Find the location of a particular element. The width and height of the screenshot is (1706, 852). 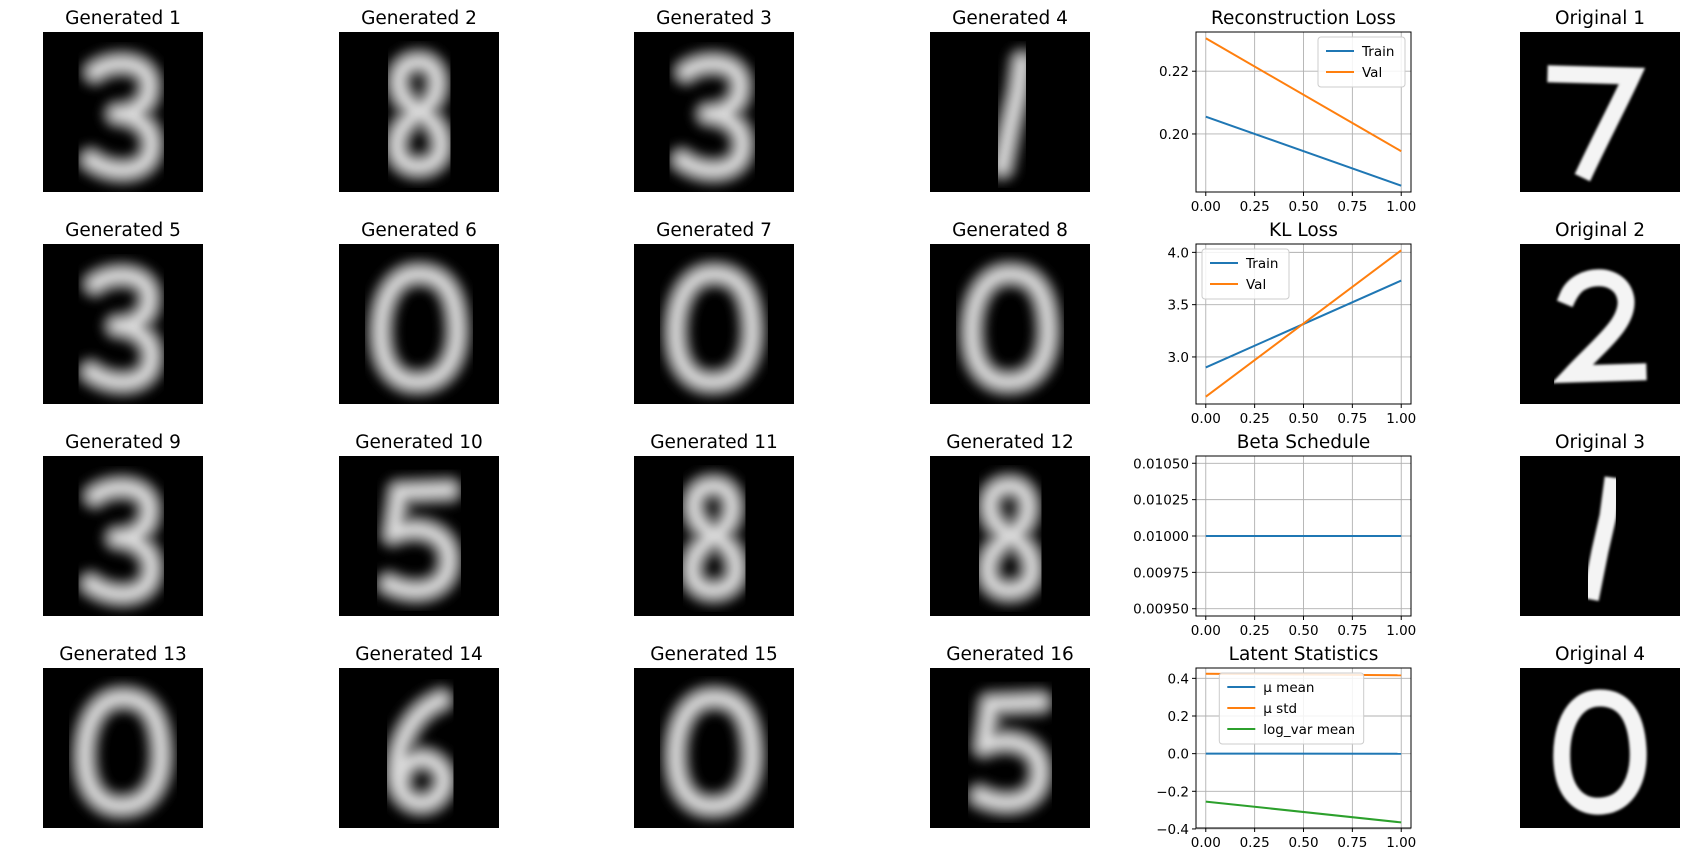

panel-title: Generated 12 is located at coordinates (1010, 442).